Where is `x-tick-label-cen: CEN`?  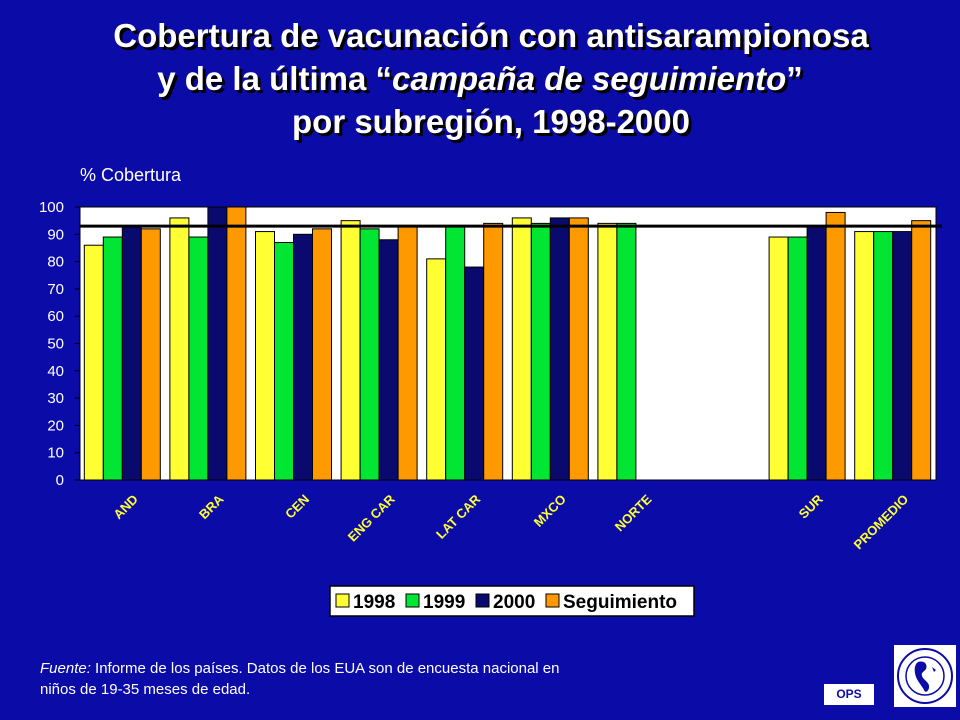
x-tick-label-cen: CEN is located at coordinates (297, 507).